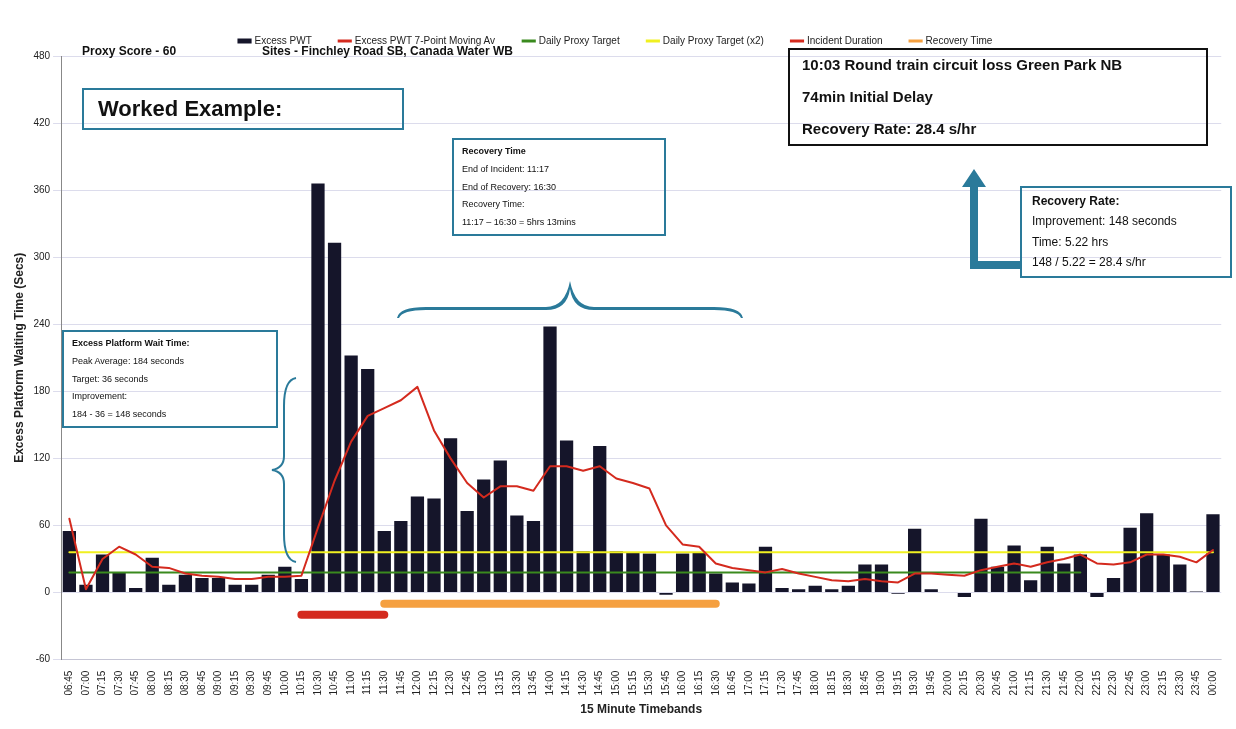  Describe the element at coordinates (201, 683) in the screenshot. I see `x-tick-label: 08:45` at that location.